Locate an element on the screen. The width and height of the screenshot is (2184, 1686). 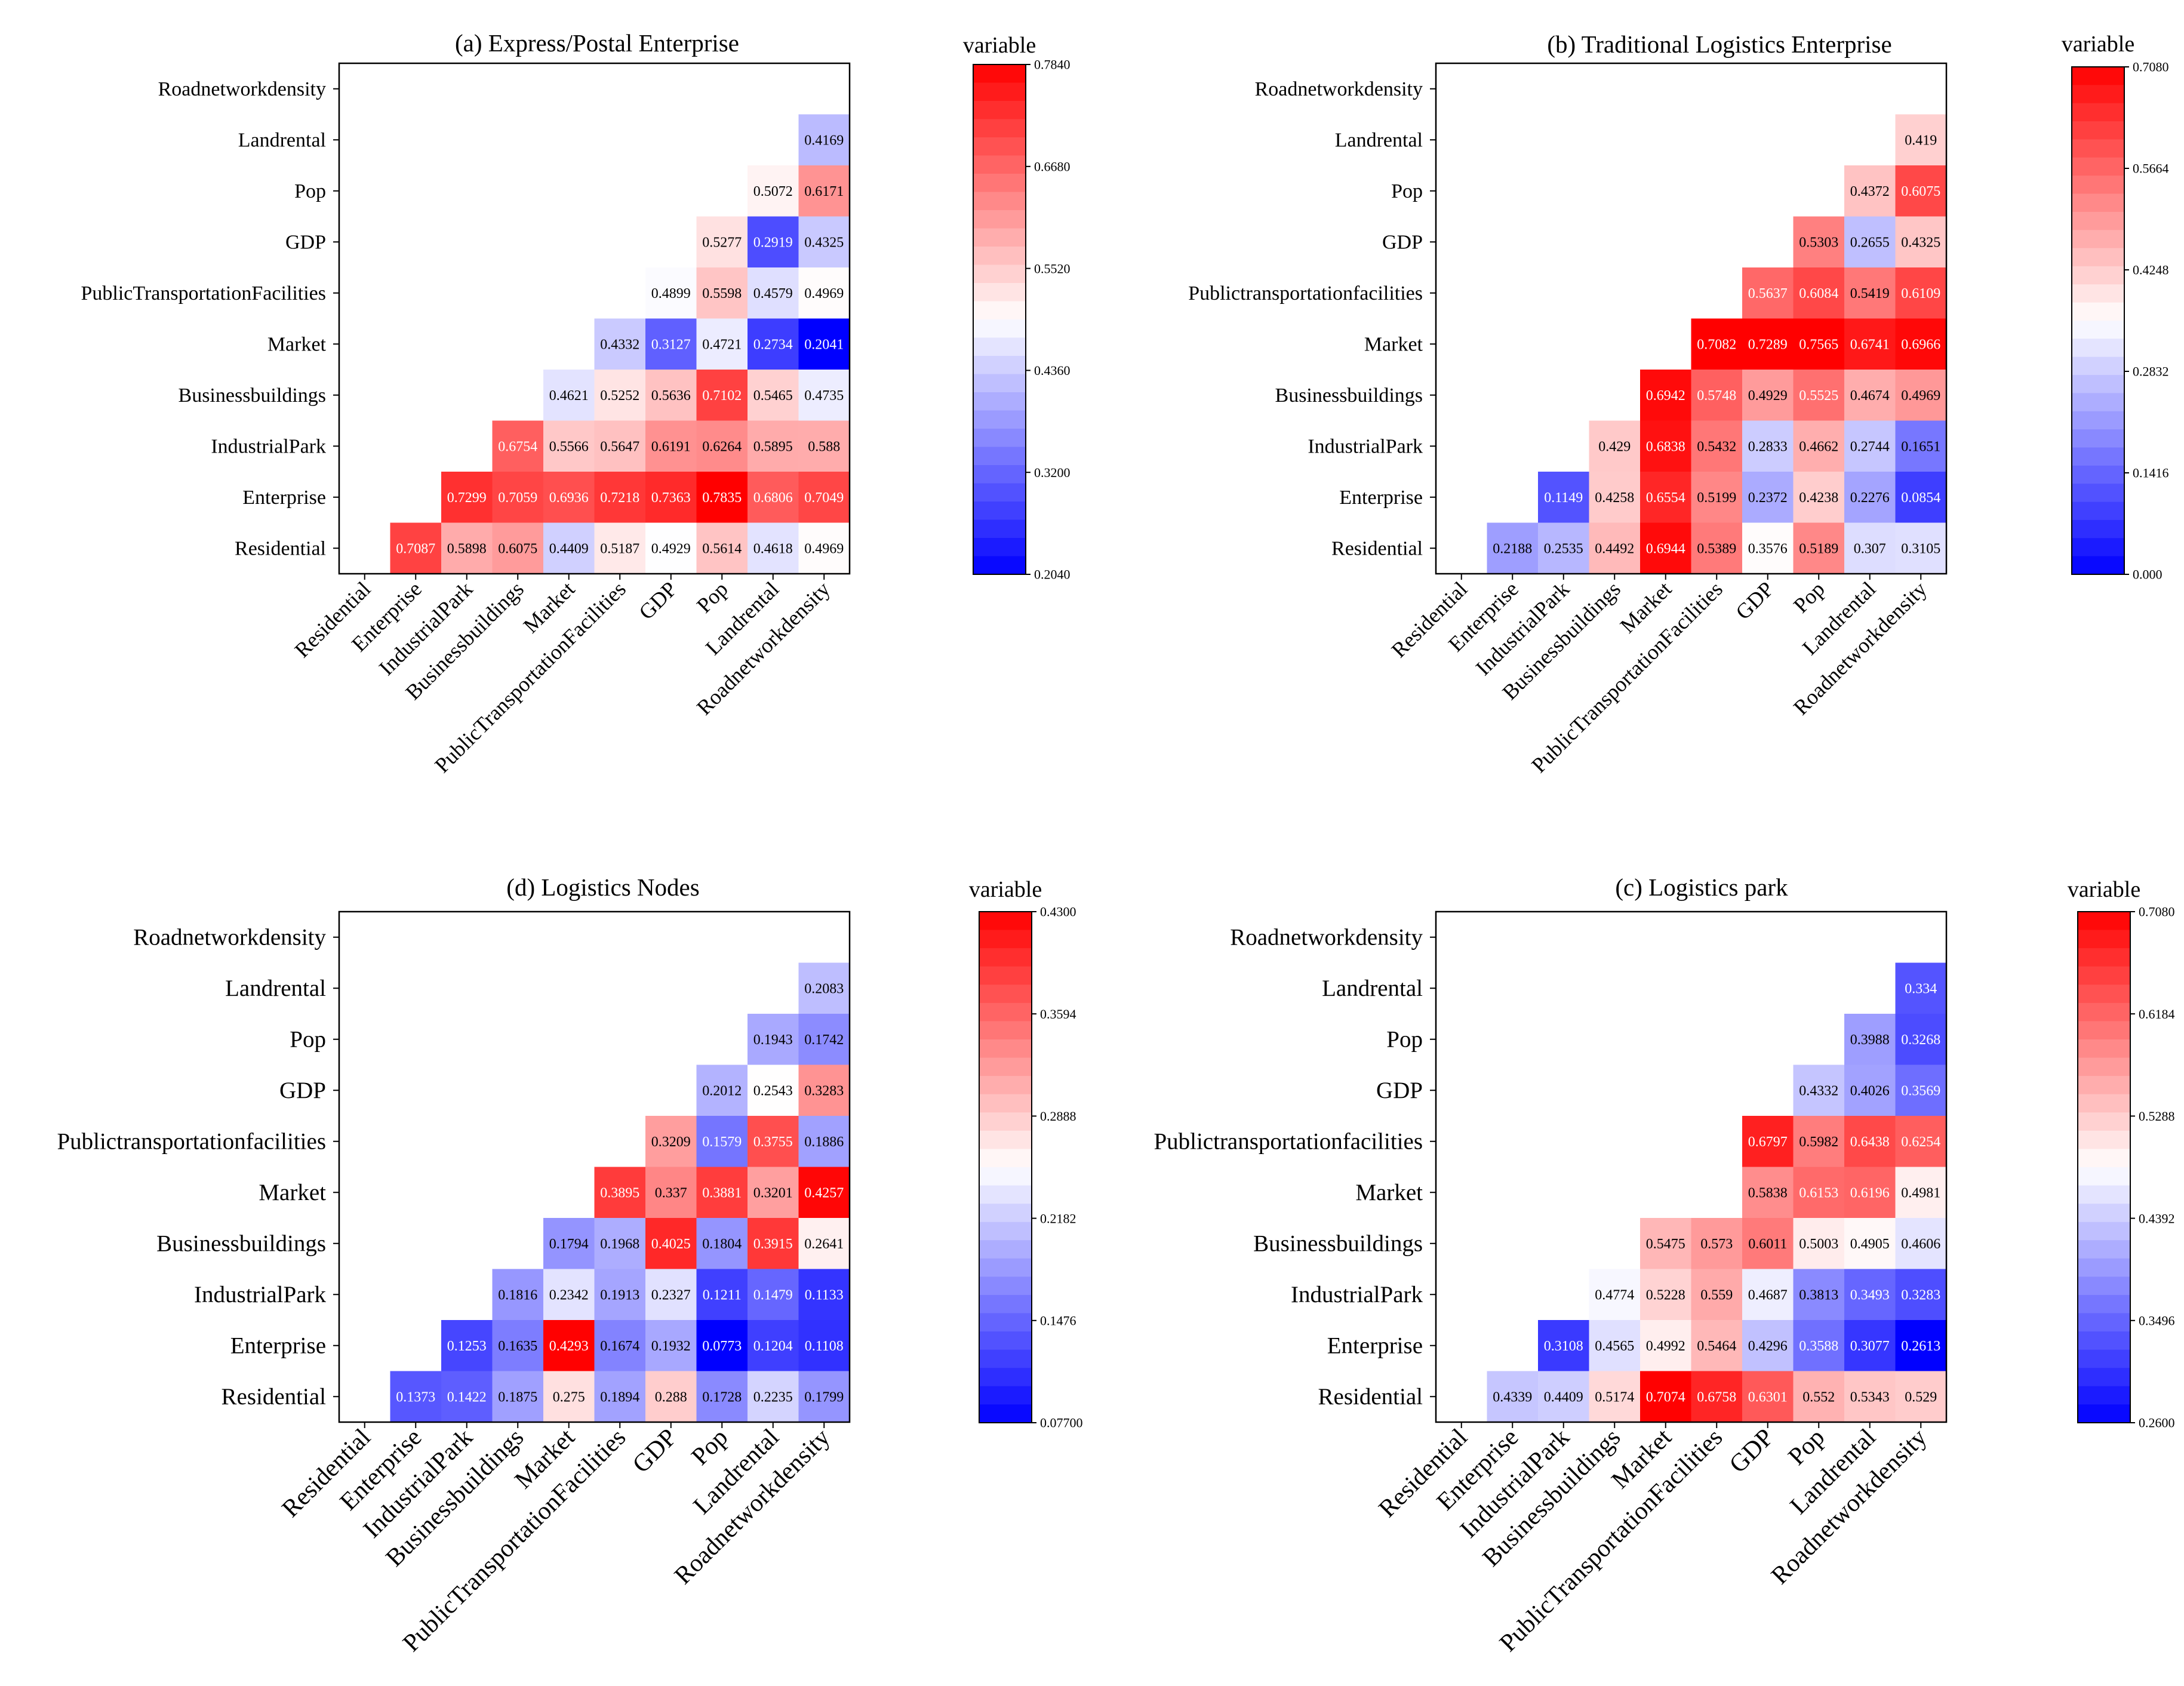
cell-value-label: 0.4293 is located at coordinates (569, 1346).